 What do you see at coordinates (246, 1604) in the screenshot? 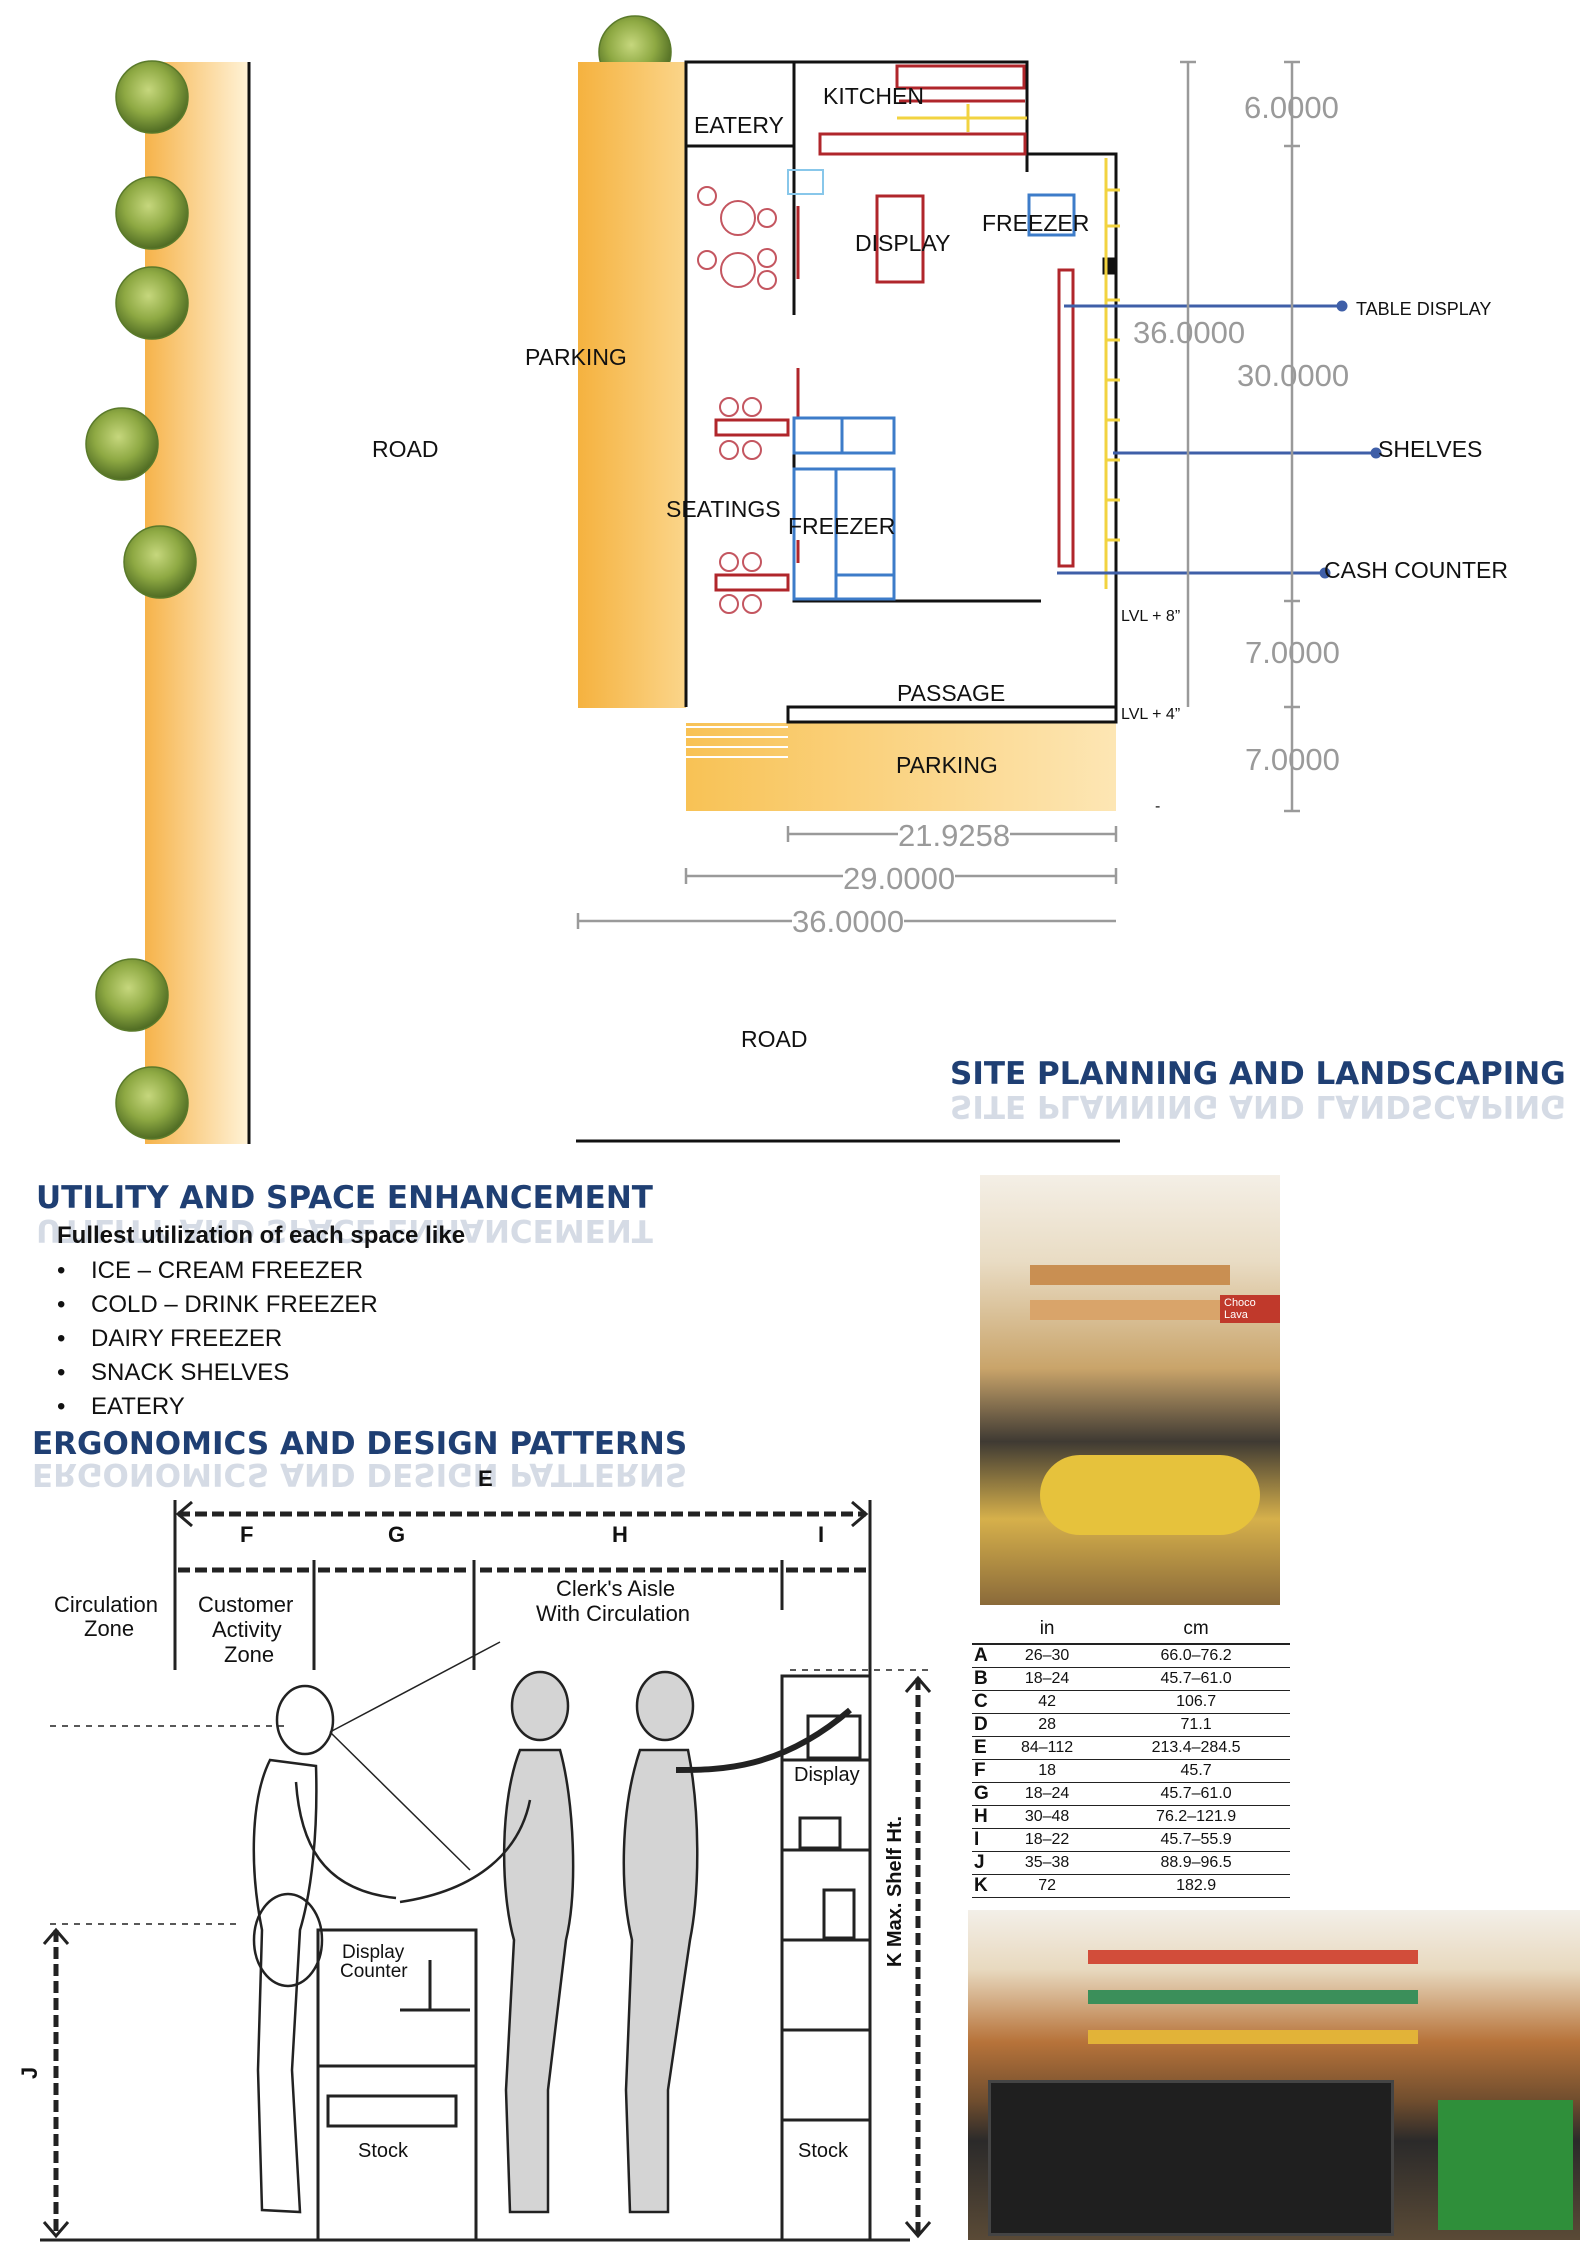
I see `customer-zone-label-1: Customer` at bounding box center [246, 1604].